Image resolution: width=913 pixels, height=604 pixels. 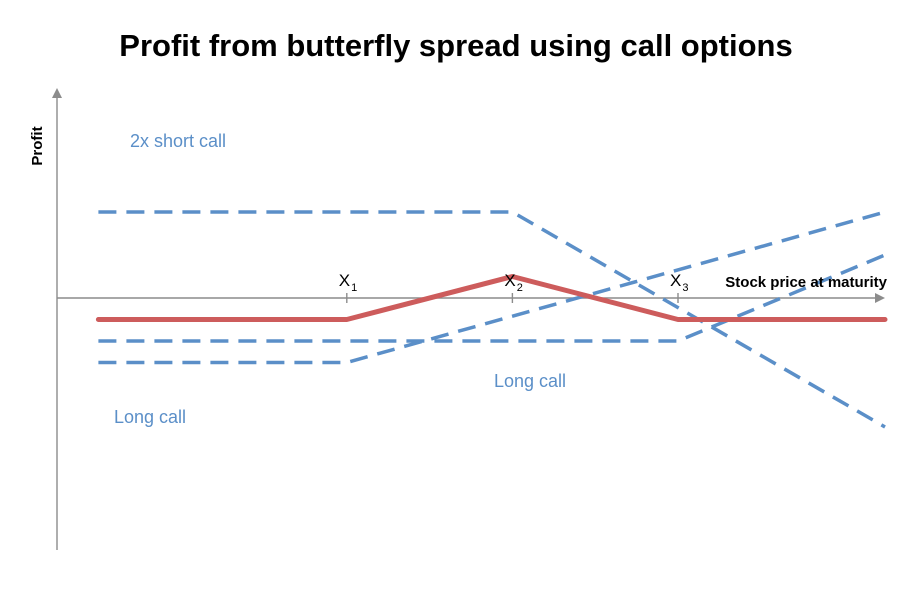 I want to click on x-tick-label: X1, so click(x=348, y=282).